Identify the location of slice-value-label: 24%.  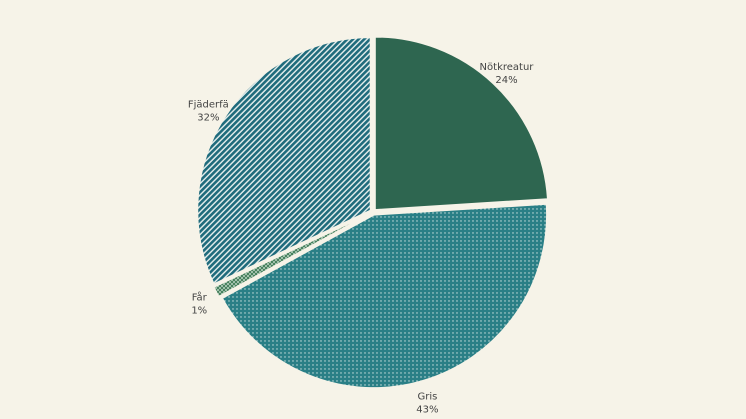
(506, 80).